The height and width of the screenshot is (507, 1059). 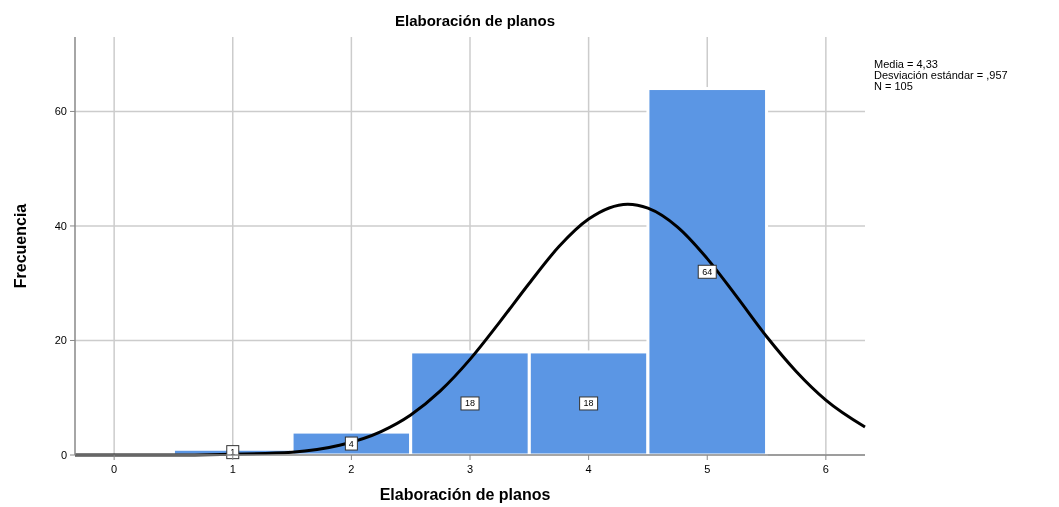 What do you see at coordinates (114, 469) in the screenshot?
I see `x-tick-label: 0` at bounding box center [114, 469].